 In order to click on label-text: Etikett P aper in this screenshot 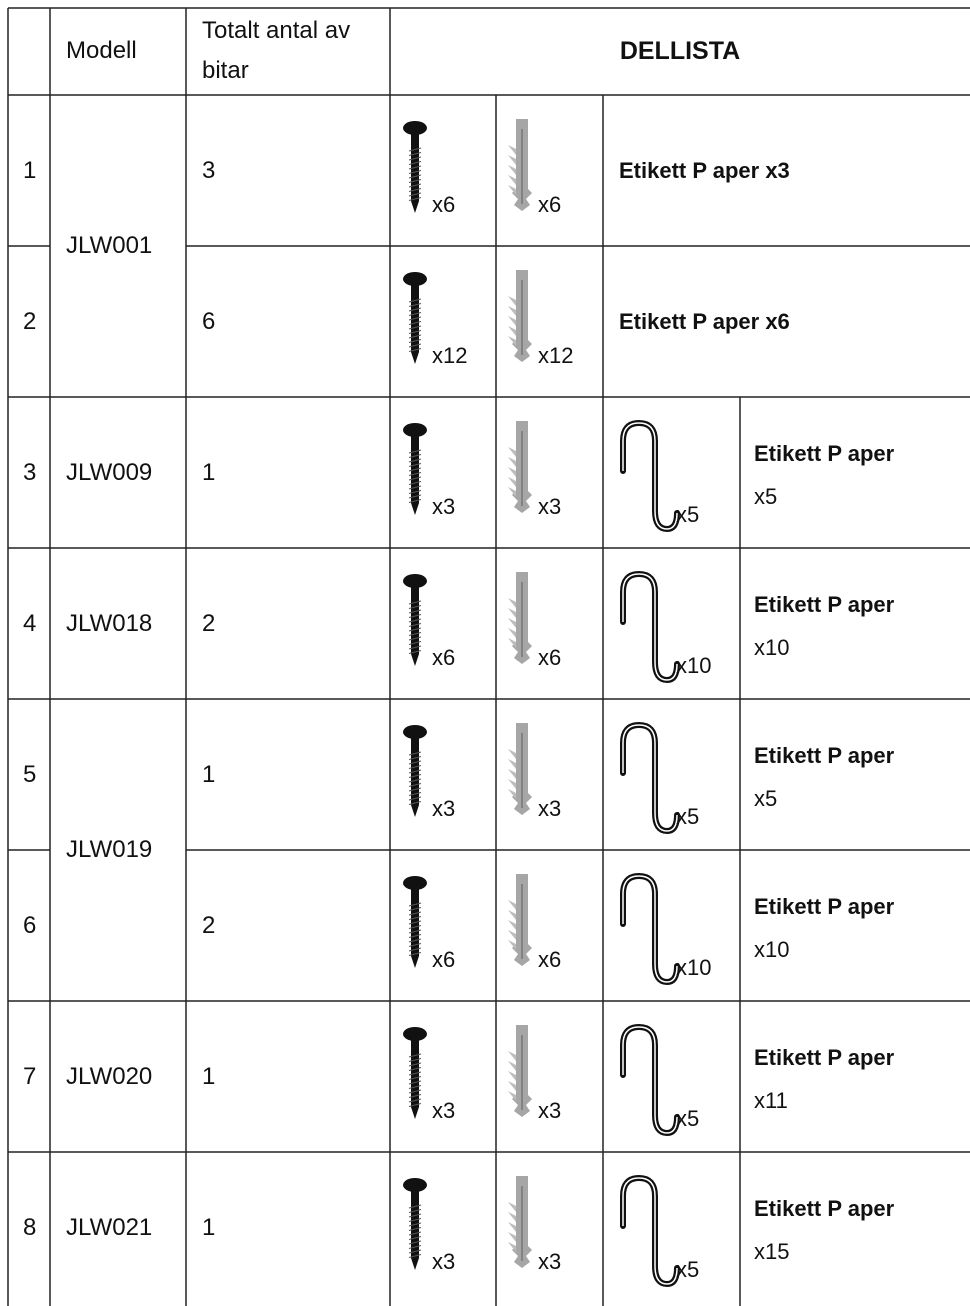, I will do `click(824, 1208)`.